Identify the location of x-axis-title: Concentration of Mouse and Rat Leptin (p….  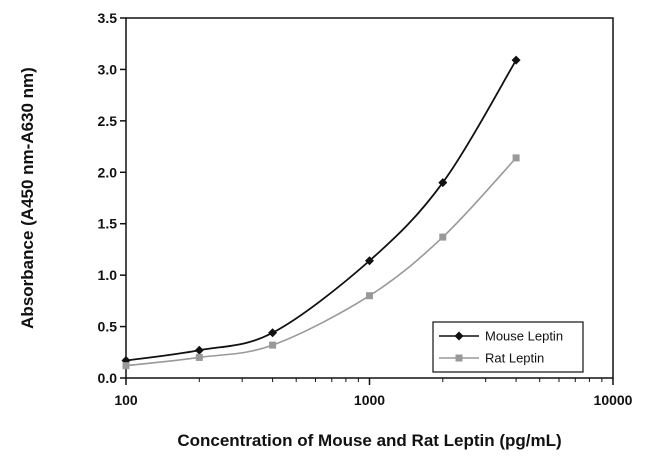
(369, 440).